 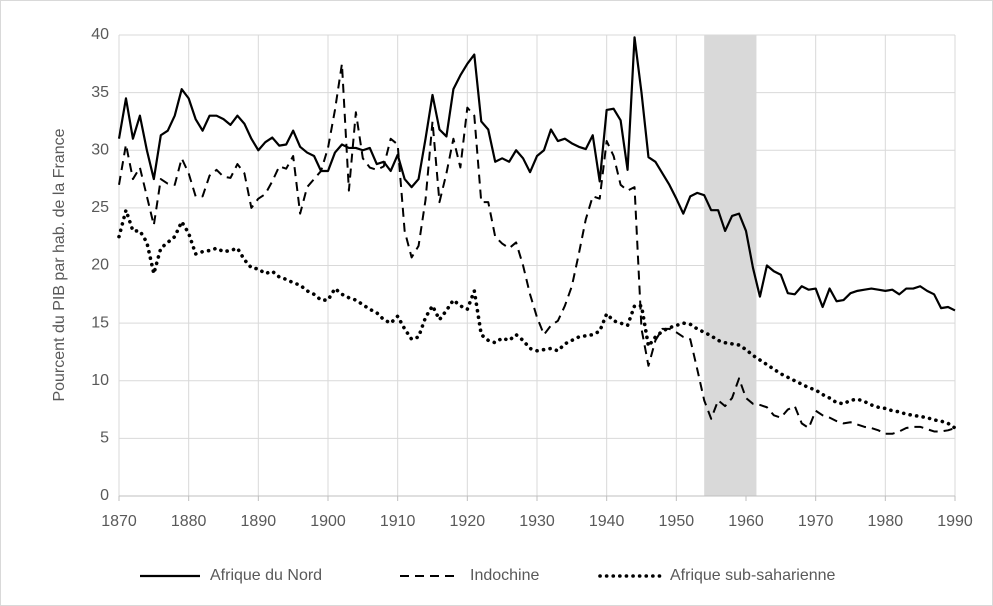 What do you see at coordinates (100, 265) in the screenshot?
I see `y-tick-label: 20` at bounding box center [100, 265].